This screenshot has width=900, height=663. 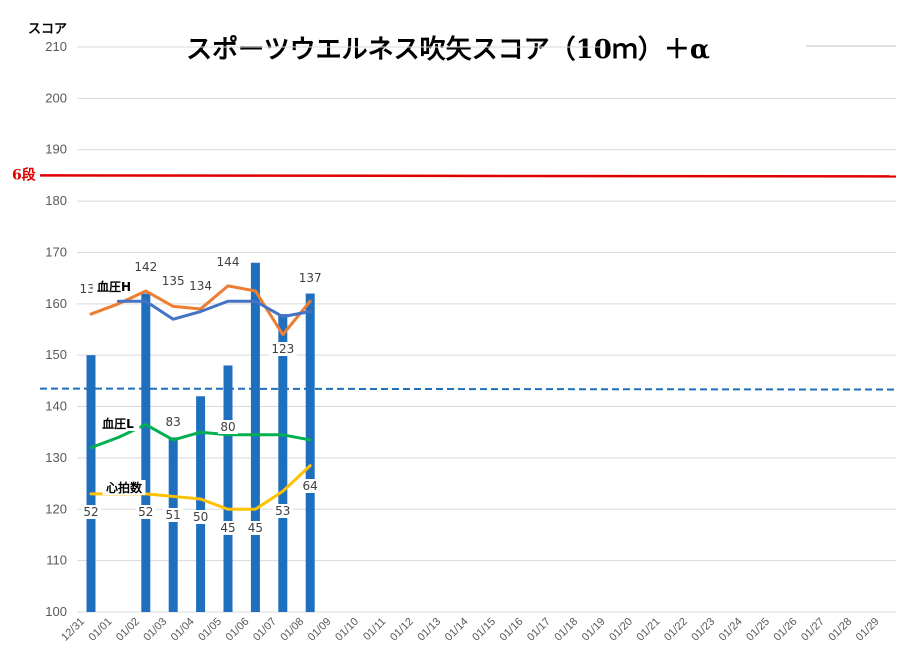 What do you see at coordinates (457, 630) in the screenshot?
I see `x-tick-label: 01/14` at bounding box center [457, 630].